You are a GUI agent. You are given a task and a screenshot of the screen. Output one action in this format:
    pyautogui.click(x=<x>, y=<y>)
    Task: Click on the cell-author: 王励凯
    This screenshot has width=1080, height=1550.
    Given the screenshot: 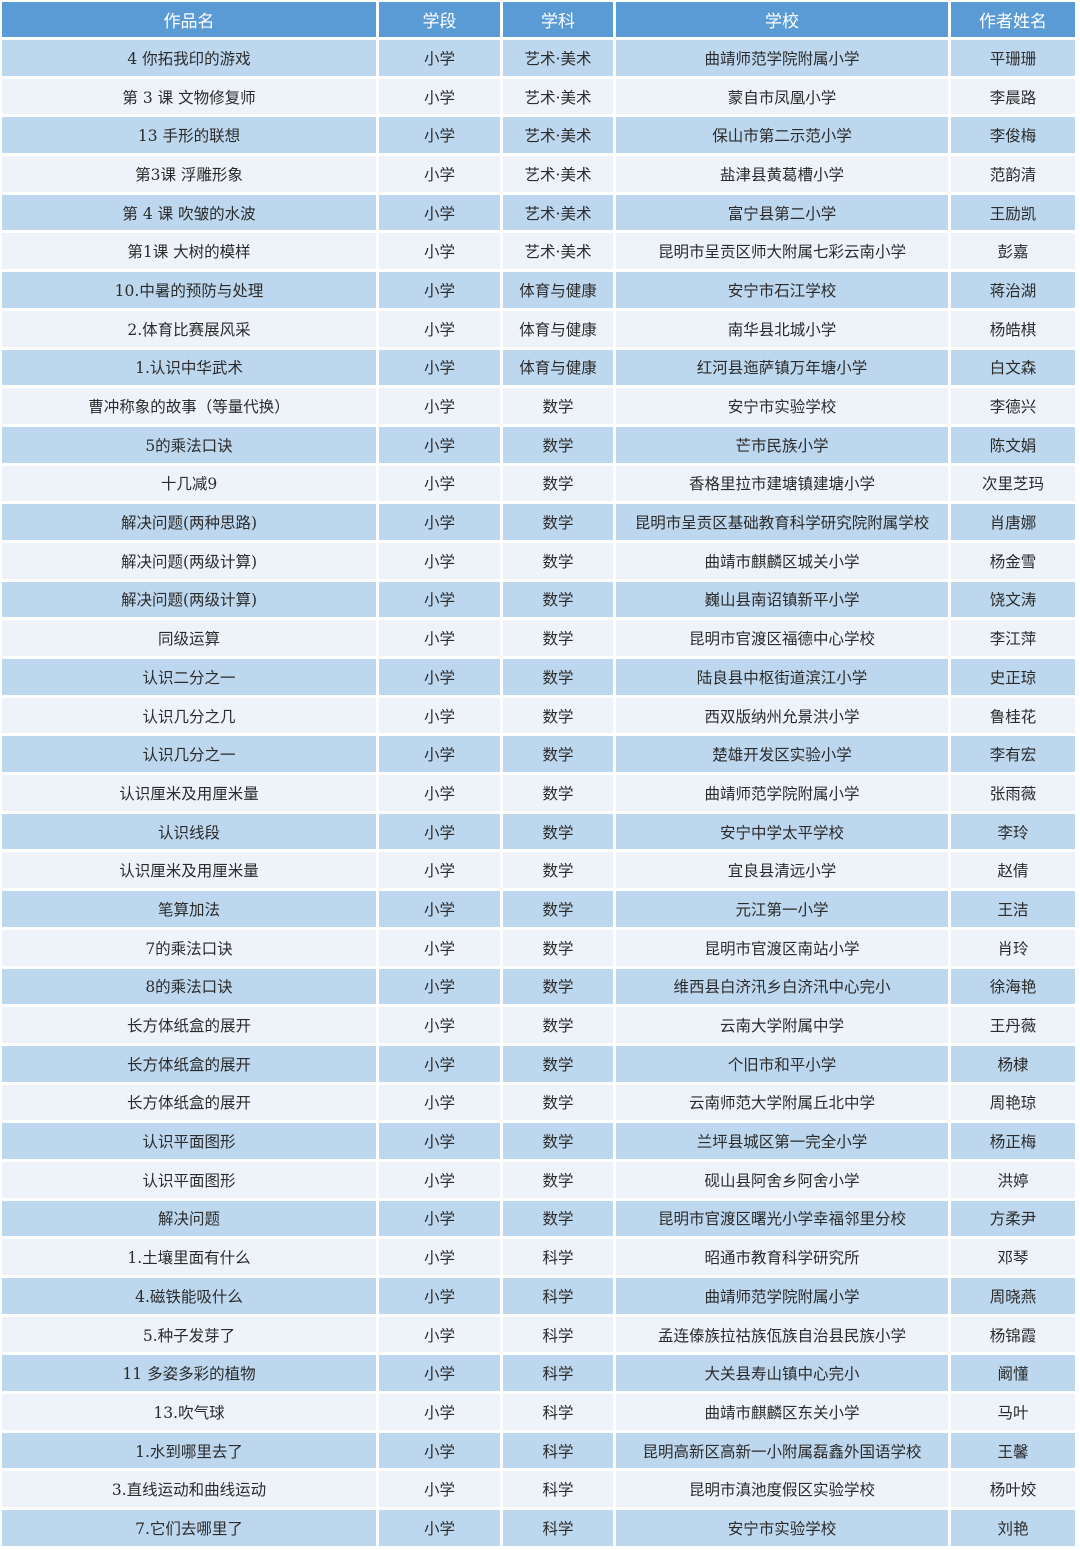 What is the action you would take?
    pyautogui.click(x=1013, y=212)
    